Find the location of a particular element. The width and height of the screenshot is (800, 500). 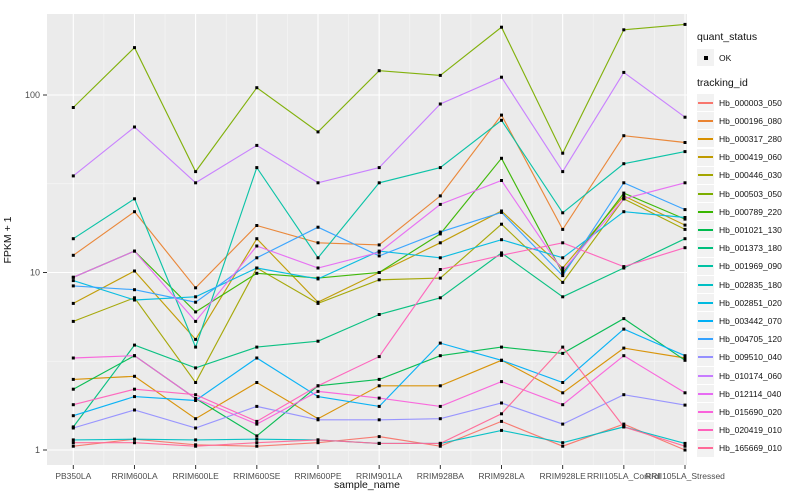

legend-item-Hb_001969_090: Hb_001969_090 is located at coordinates (739, 266).